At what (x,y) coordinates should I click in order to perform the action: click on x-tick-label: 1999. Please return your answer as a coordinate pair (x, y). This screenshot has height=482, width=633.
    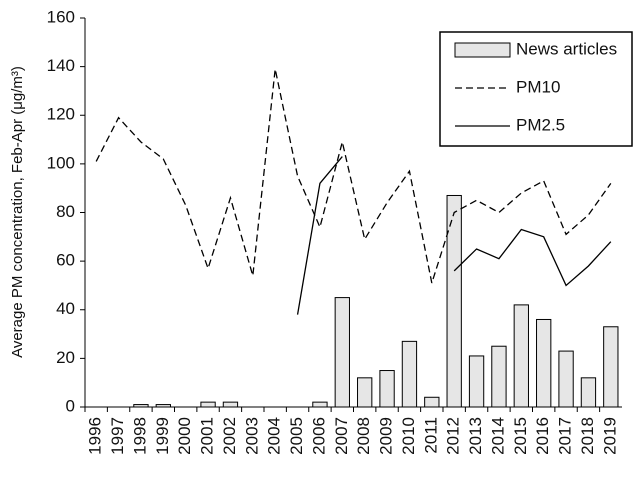
    Looking at the image, I should click on (162, 436).